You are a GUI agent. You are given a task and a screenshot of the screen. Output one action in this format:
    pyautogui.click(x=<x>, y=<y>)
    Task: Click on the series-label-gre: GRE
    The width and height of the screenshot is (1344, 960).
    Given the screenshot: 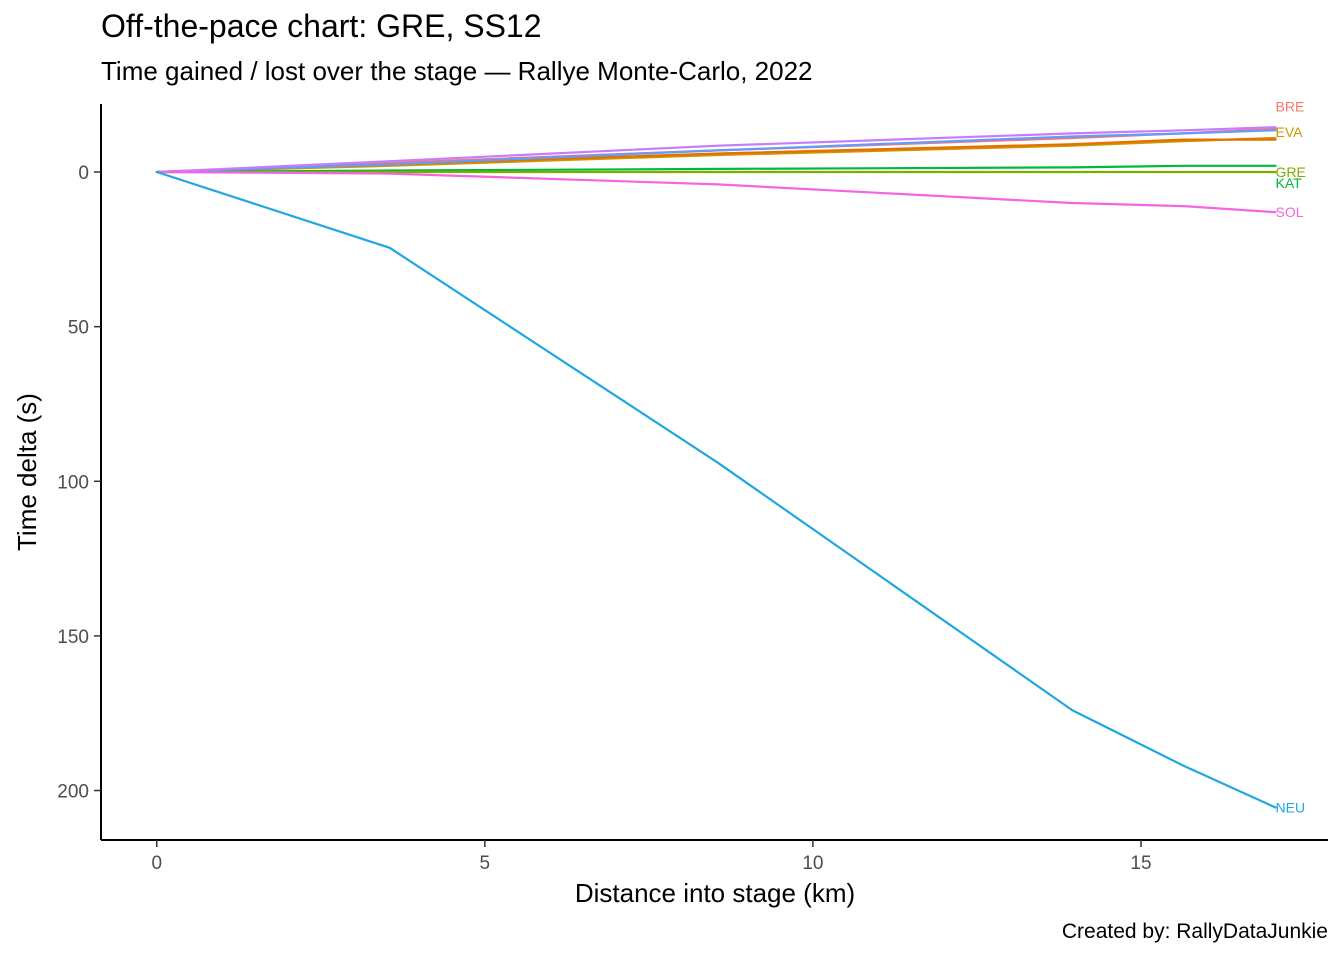 What is the action you would take?
    pyautogui.click(x=1291, y=172)
    